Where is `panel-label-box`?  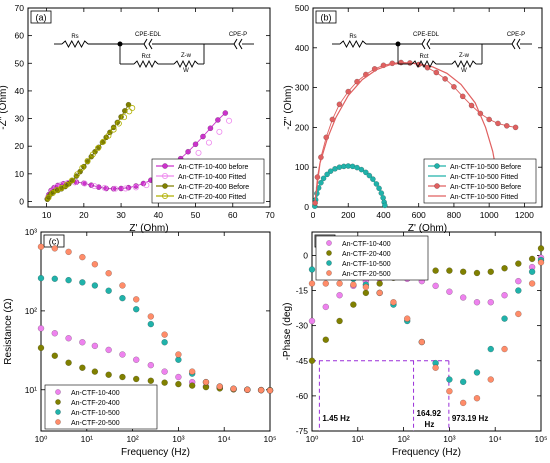
panel-label-box is located at coordinates (41, 17).